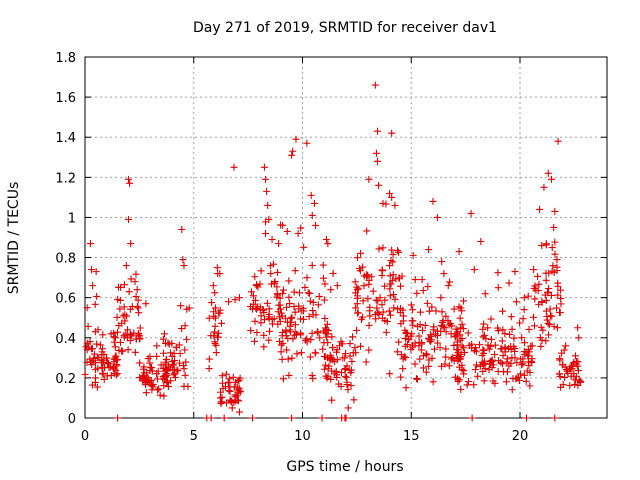 The height and width of the screenshot is (480, 640). What do you see at coordinates (65, 299) in the screenshot?
I see `y-tick-label: 0.6` at bounding box center [65, 299].